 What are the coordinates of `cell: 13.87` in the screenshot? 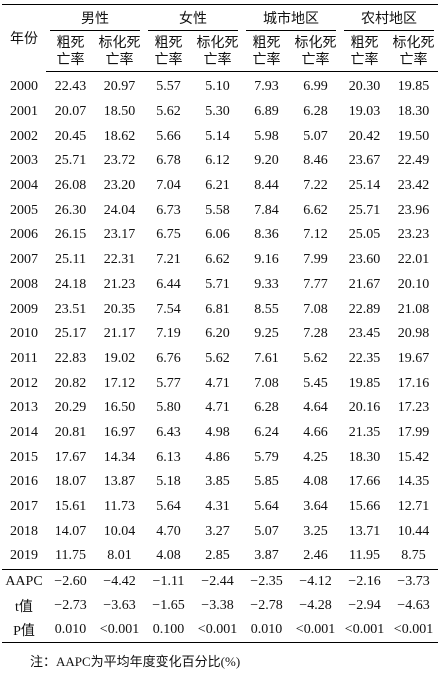 It's located at (119, 482).